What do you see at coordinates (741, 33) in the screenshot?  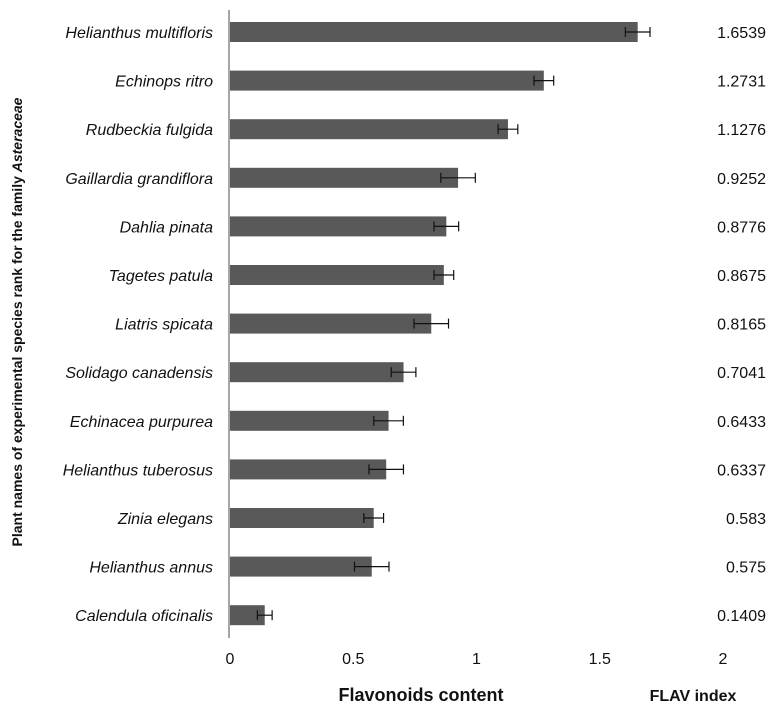 I see `flav-index-value: 1.6539` at bounding box center [741, 33].